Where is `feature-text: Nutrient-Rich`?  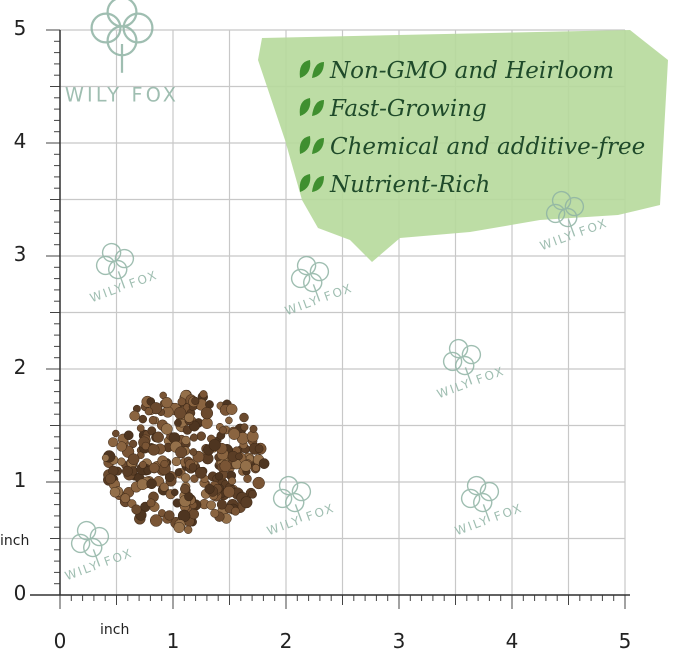
feature-text: Nutrient-Rich is located at coordinates (409, 185).